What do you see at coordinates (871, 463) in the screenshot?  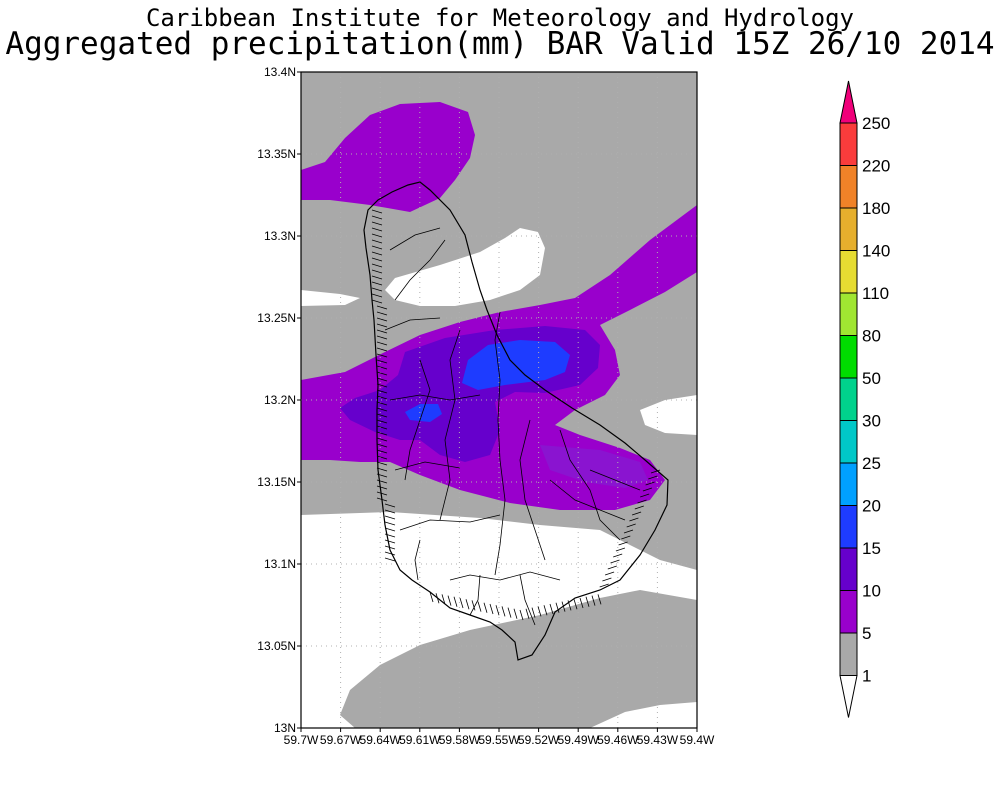 I see `colorbar-label: 25` at bounding box center [871, 463].